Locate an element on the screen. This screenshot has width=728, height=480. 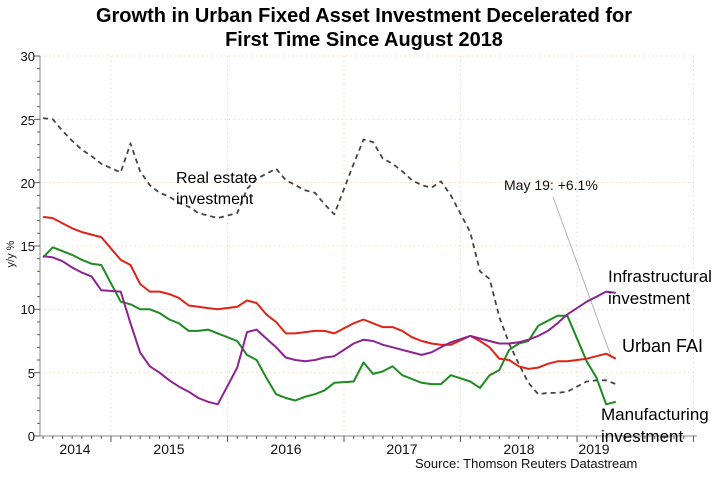
y-tick-label-15: 15 is located at coordinates (27, 246).